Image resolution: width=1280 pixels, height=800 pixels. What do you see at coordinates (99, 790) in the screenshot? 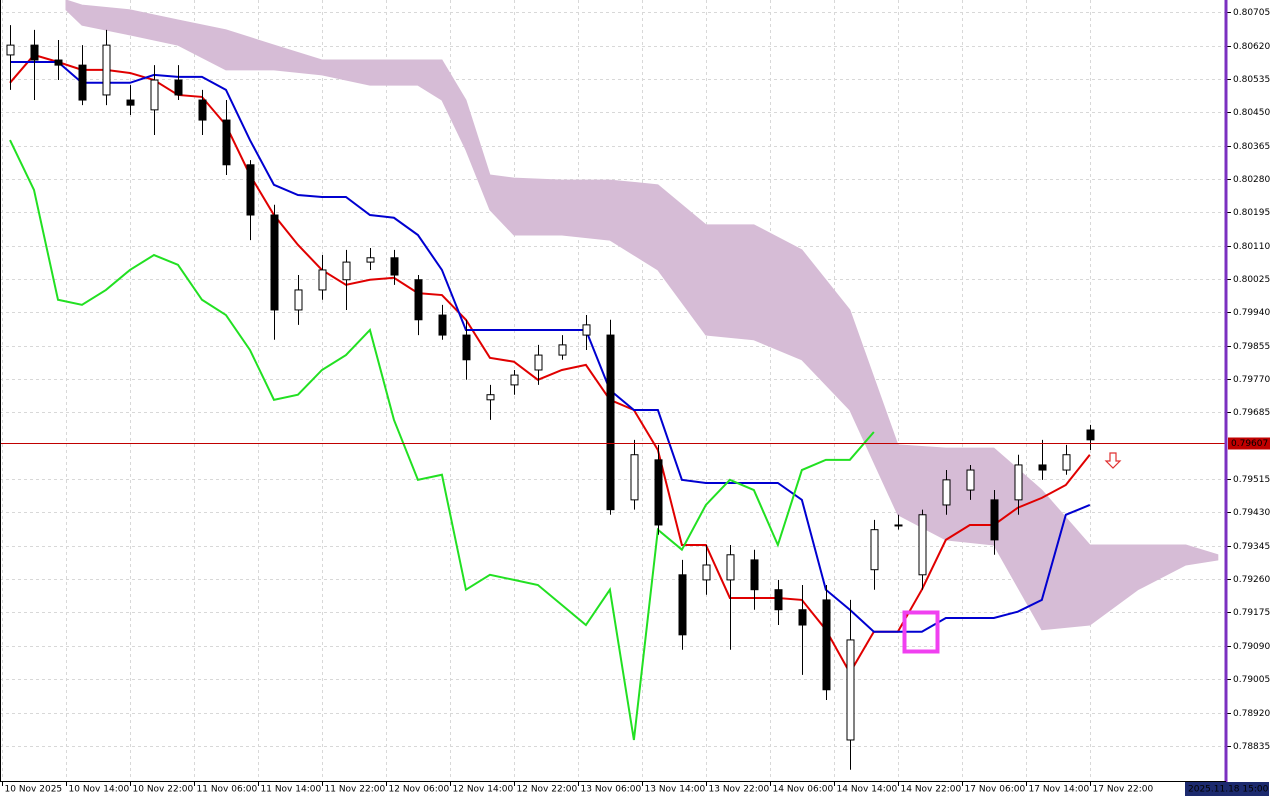
I see `x-tick-label: 10 Nov 14:00` at bounding box center [99, 790].